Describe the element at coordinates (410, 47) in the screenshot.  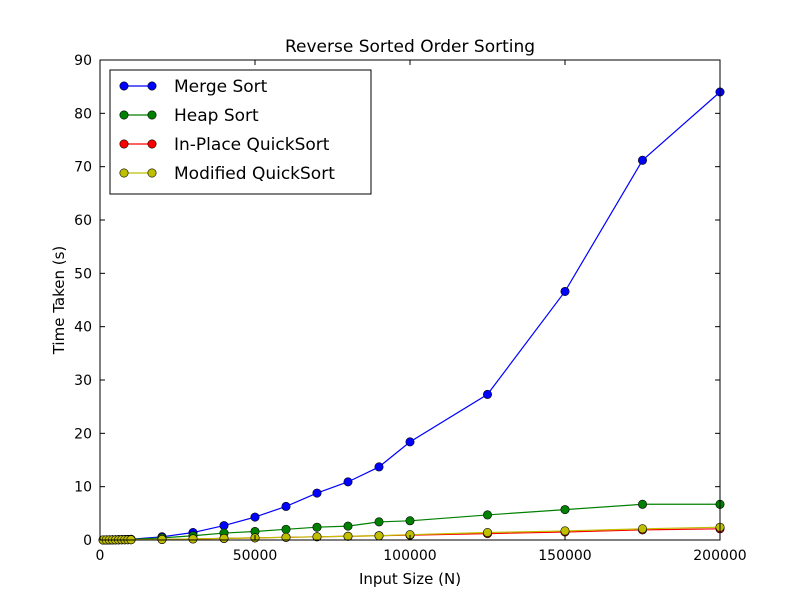
I see `chart-title: Reverse Sorted Order Sorting` at that location.